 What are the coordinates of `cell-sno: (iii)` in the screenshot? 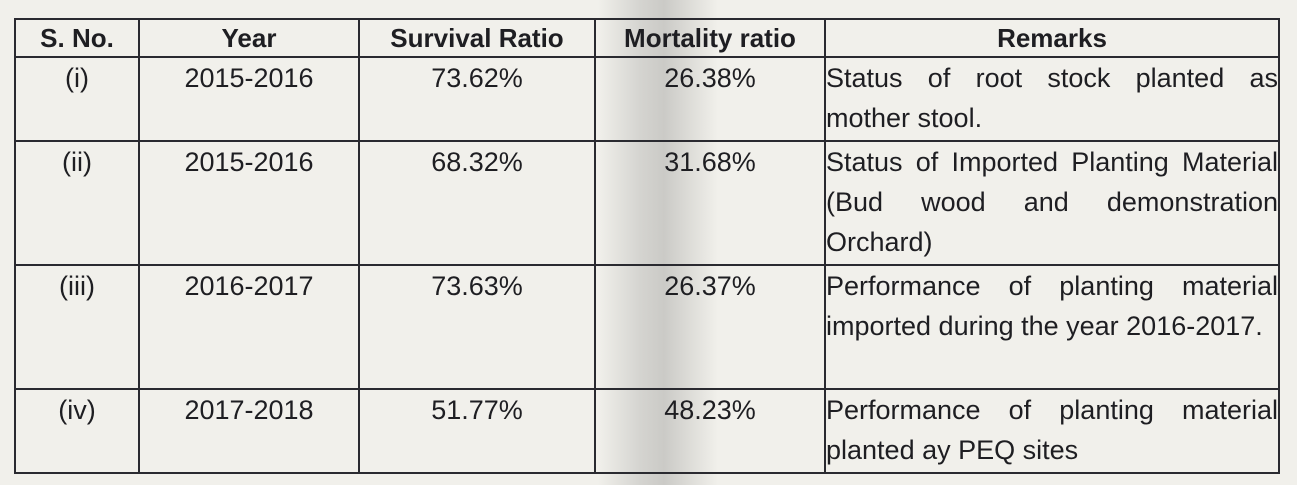 It's located at (77, 327).